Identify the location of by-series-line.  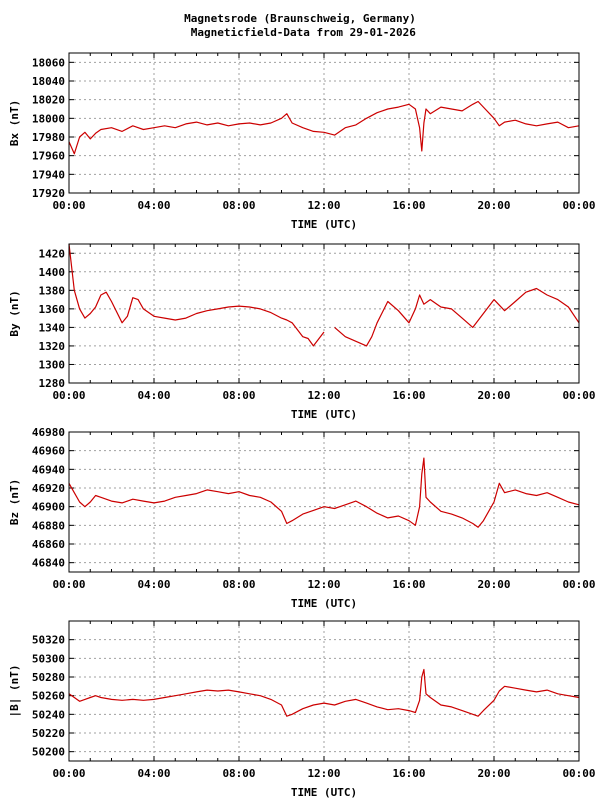
(324, 295).